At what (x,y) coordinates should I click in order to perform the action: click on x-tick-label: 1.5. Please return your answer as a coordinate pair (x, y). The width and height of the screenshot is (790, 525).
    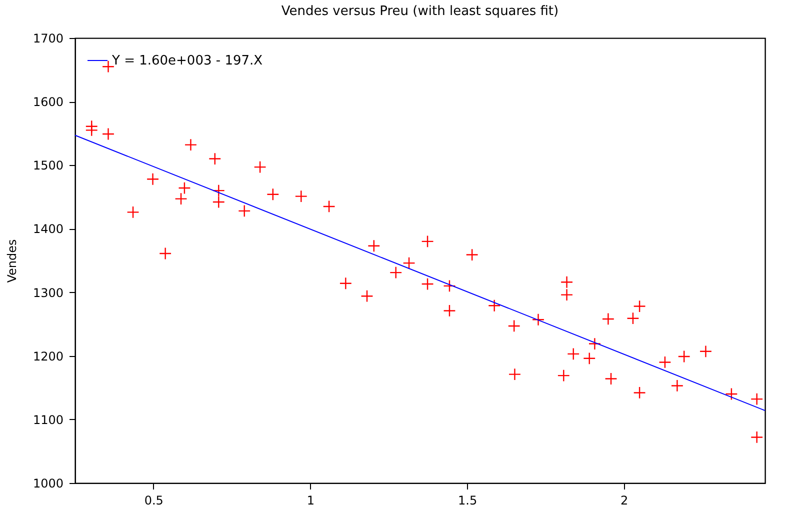
    Looking at the image, I should click on (468, 501).